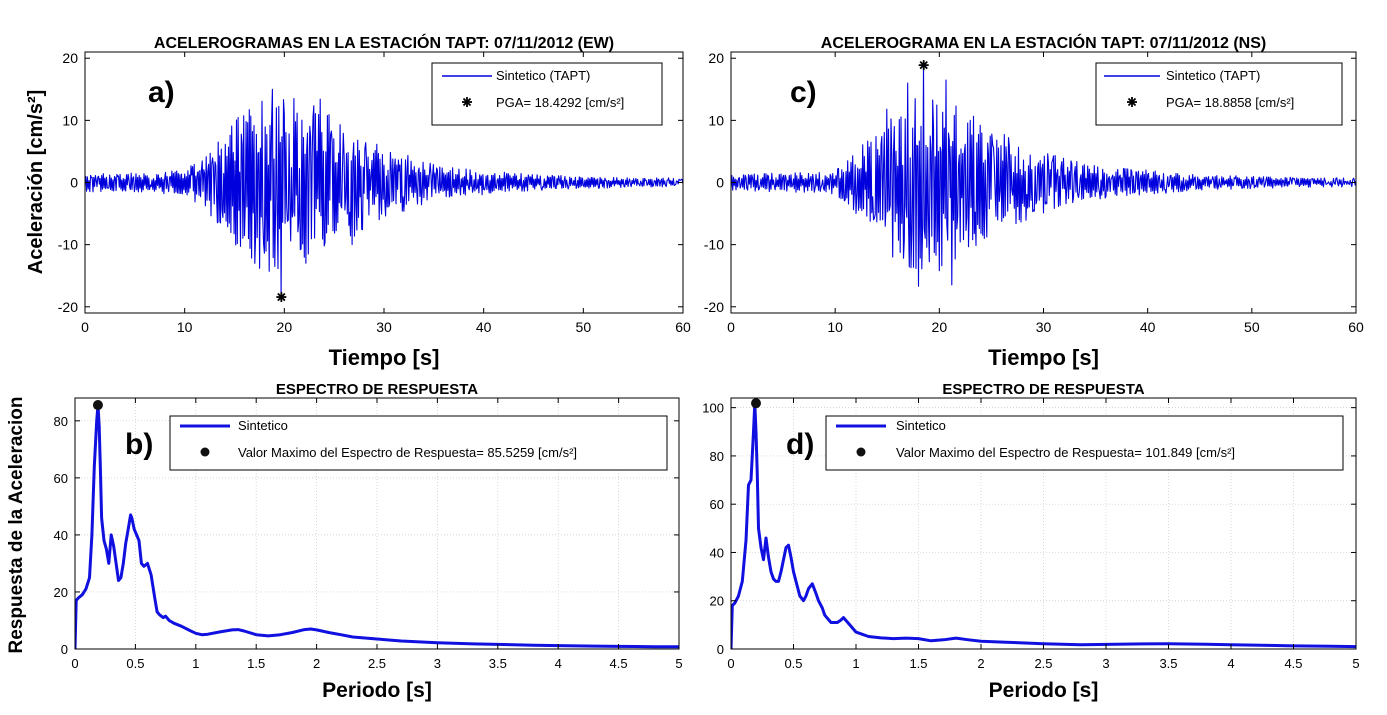 The width and height of the screenshot is (1387, 715). I want to click on legend-entry-label: PGA= 18.8858 [cm/s²], so click(1230, 102).